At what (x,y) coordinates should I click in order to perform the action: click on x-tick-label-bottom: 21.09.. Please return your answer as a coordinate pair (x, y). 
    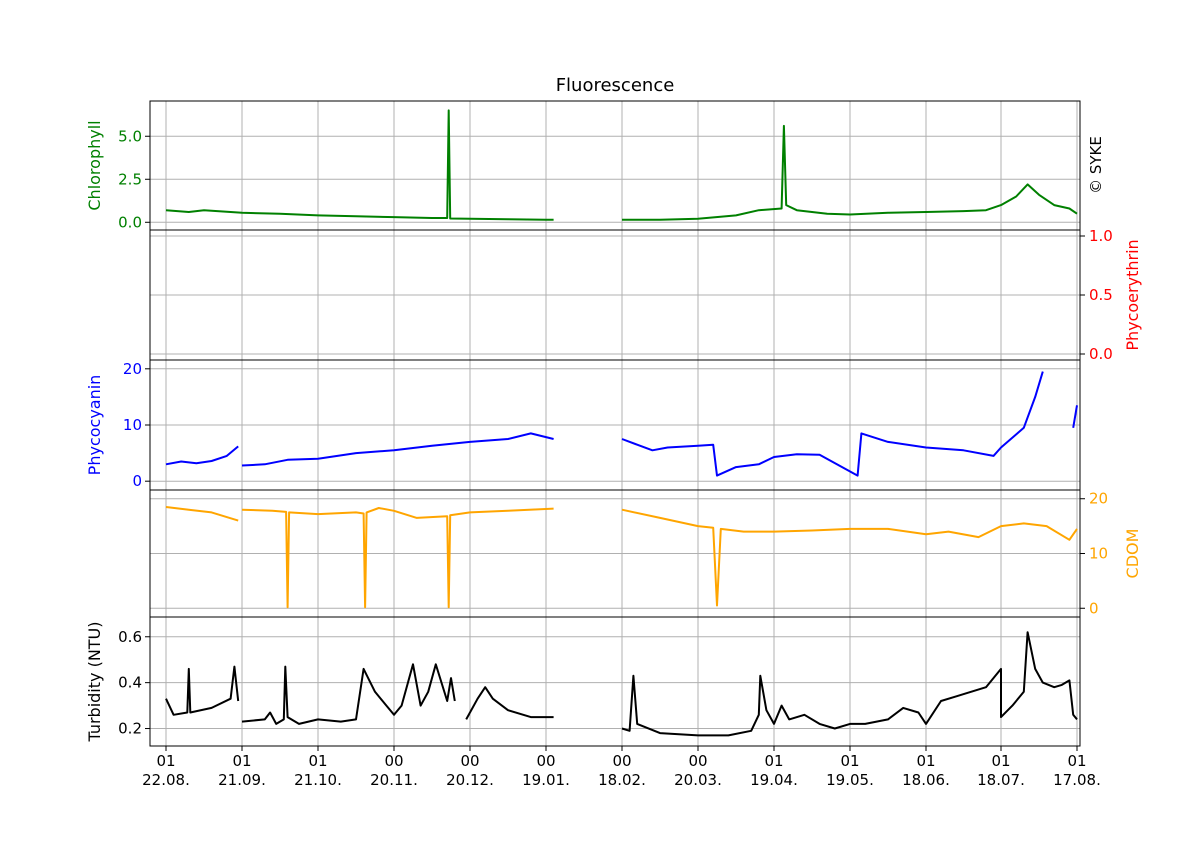
    Looking at the image, I should click on (242, 780).